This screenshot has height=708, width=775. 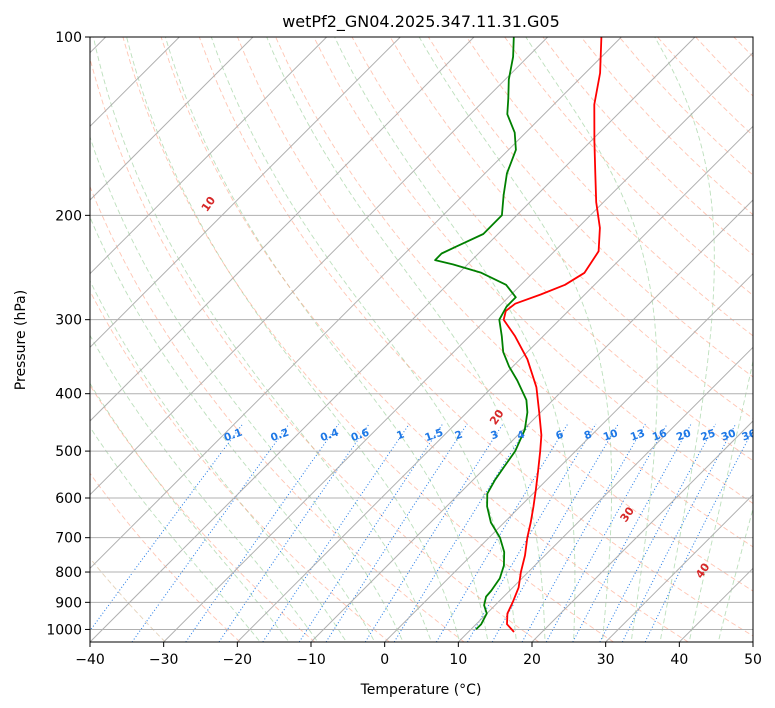 I want to click on x-tick-label: −40, so click(x=90, y=660).